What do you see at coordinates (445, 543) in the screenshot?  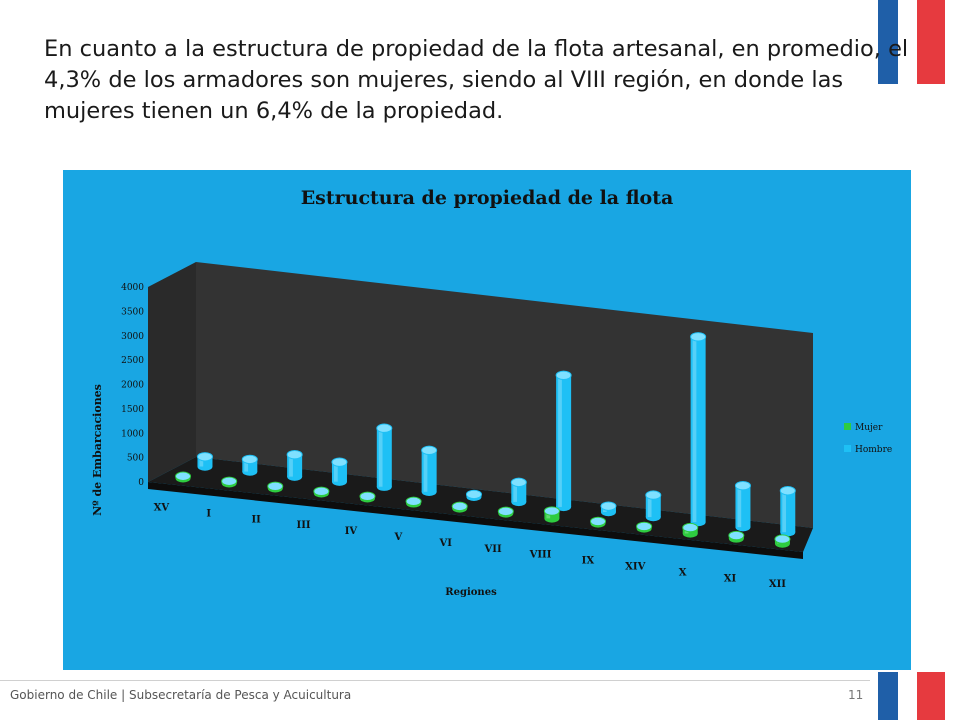 I see `x-tick-label: VI` at bounding box center [445, 543].